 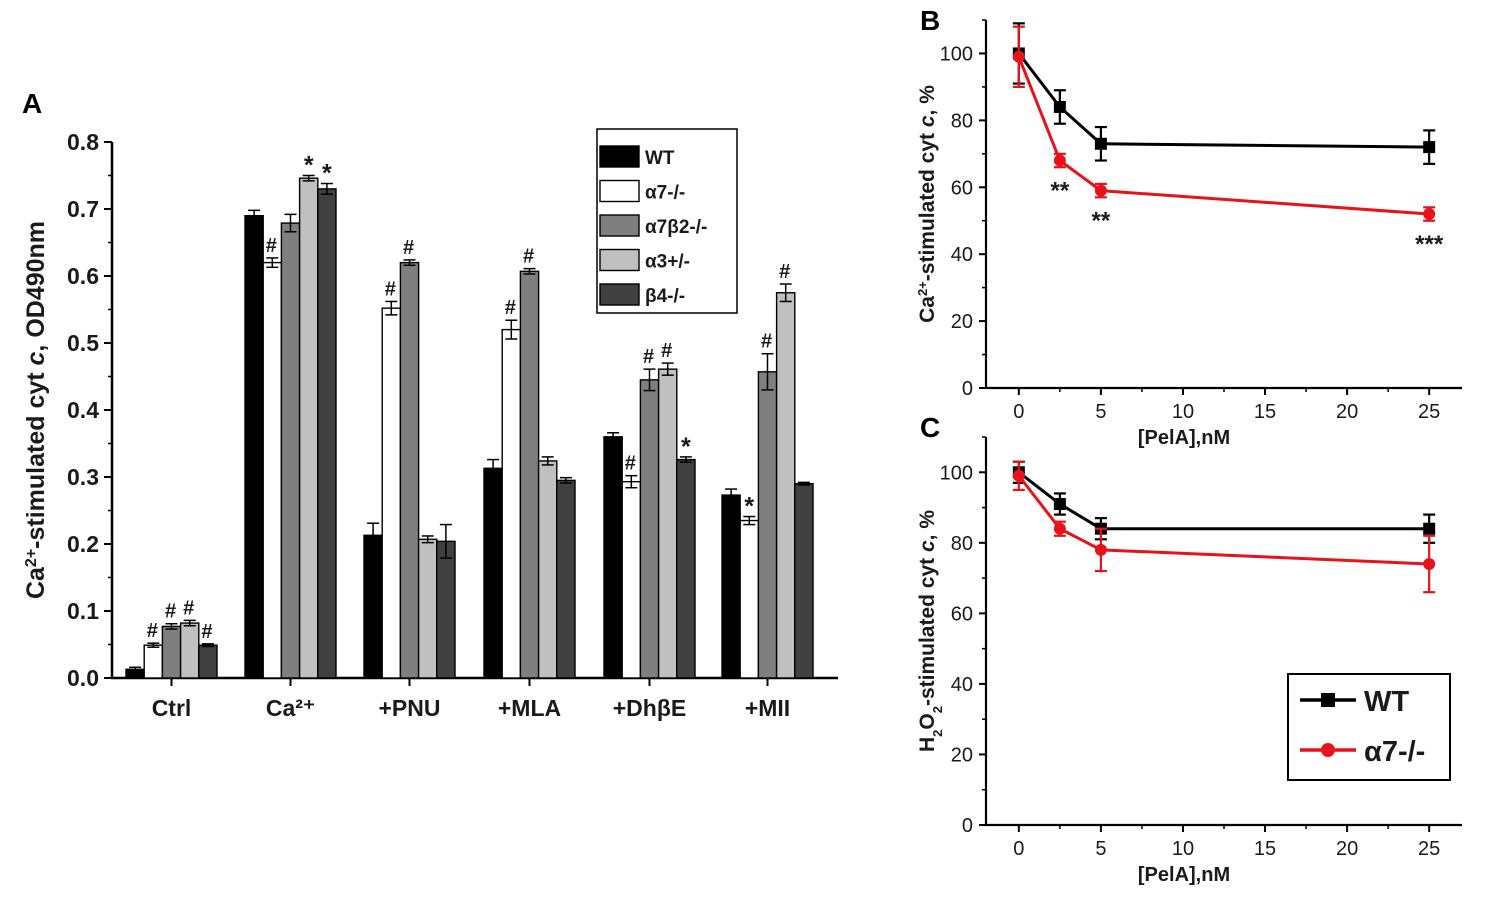 I want to click on legend-box, so click(x=1369, y=727).